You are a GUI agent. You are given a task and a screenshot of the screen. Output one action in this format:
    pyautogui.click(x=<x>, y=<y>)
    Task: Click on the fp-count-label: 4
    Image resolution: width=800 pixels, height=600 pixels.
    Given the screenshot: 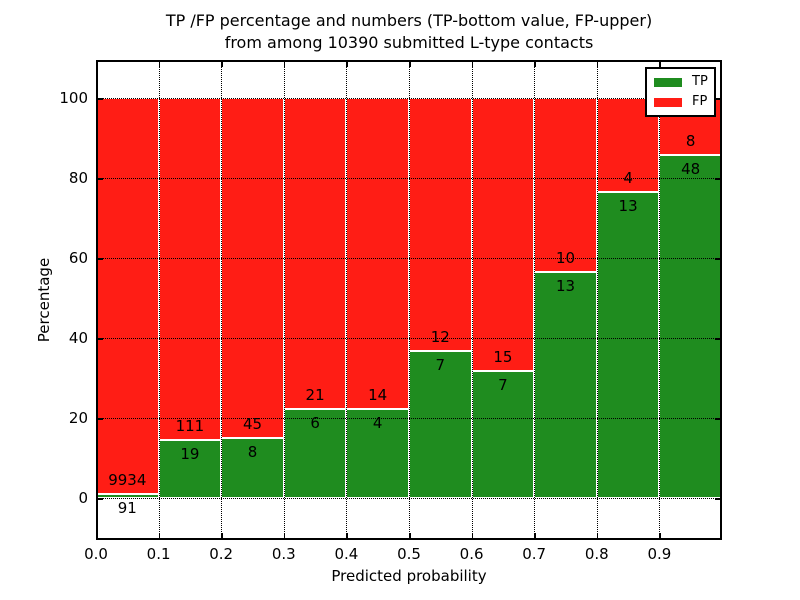 What is the action you would take?
    pyautogui.click(x=628, y=178)
    